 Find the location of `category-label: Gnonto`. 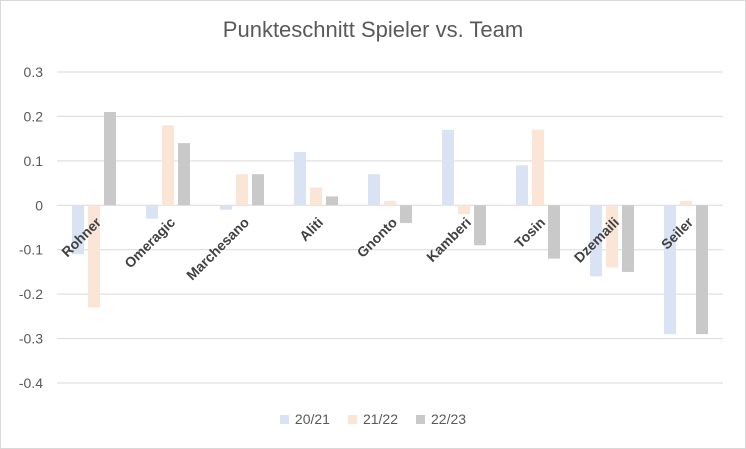

category-label: Gnonto is located at coordinates (377, 237).